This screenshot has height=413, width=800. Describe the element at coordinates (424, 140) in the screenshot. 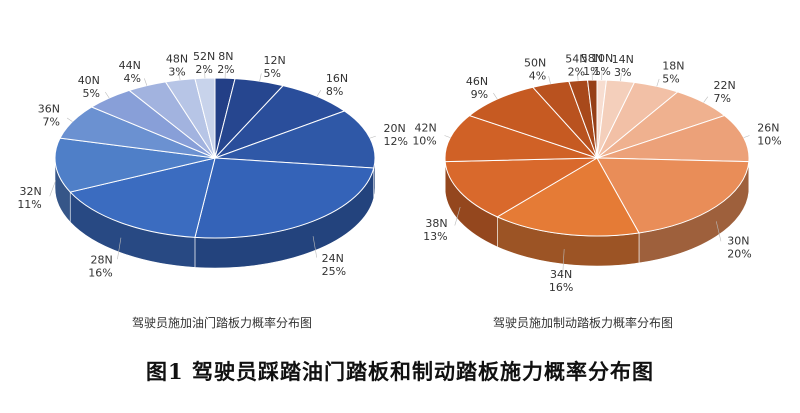

I see `brake-percent-label-42N: 10%` at that location.